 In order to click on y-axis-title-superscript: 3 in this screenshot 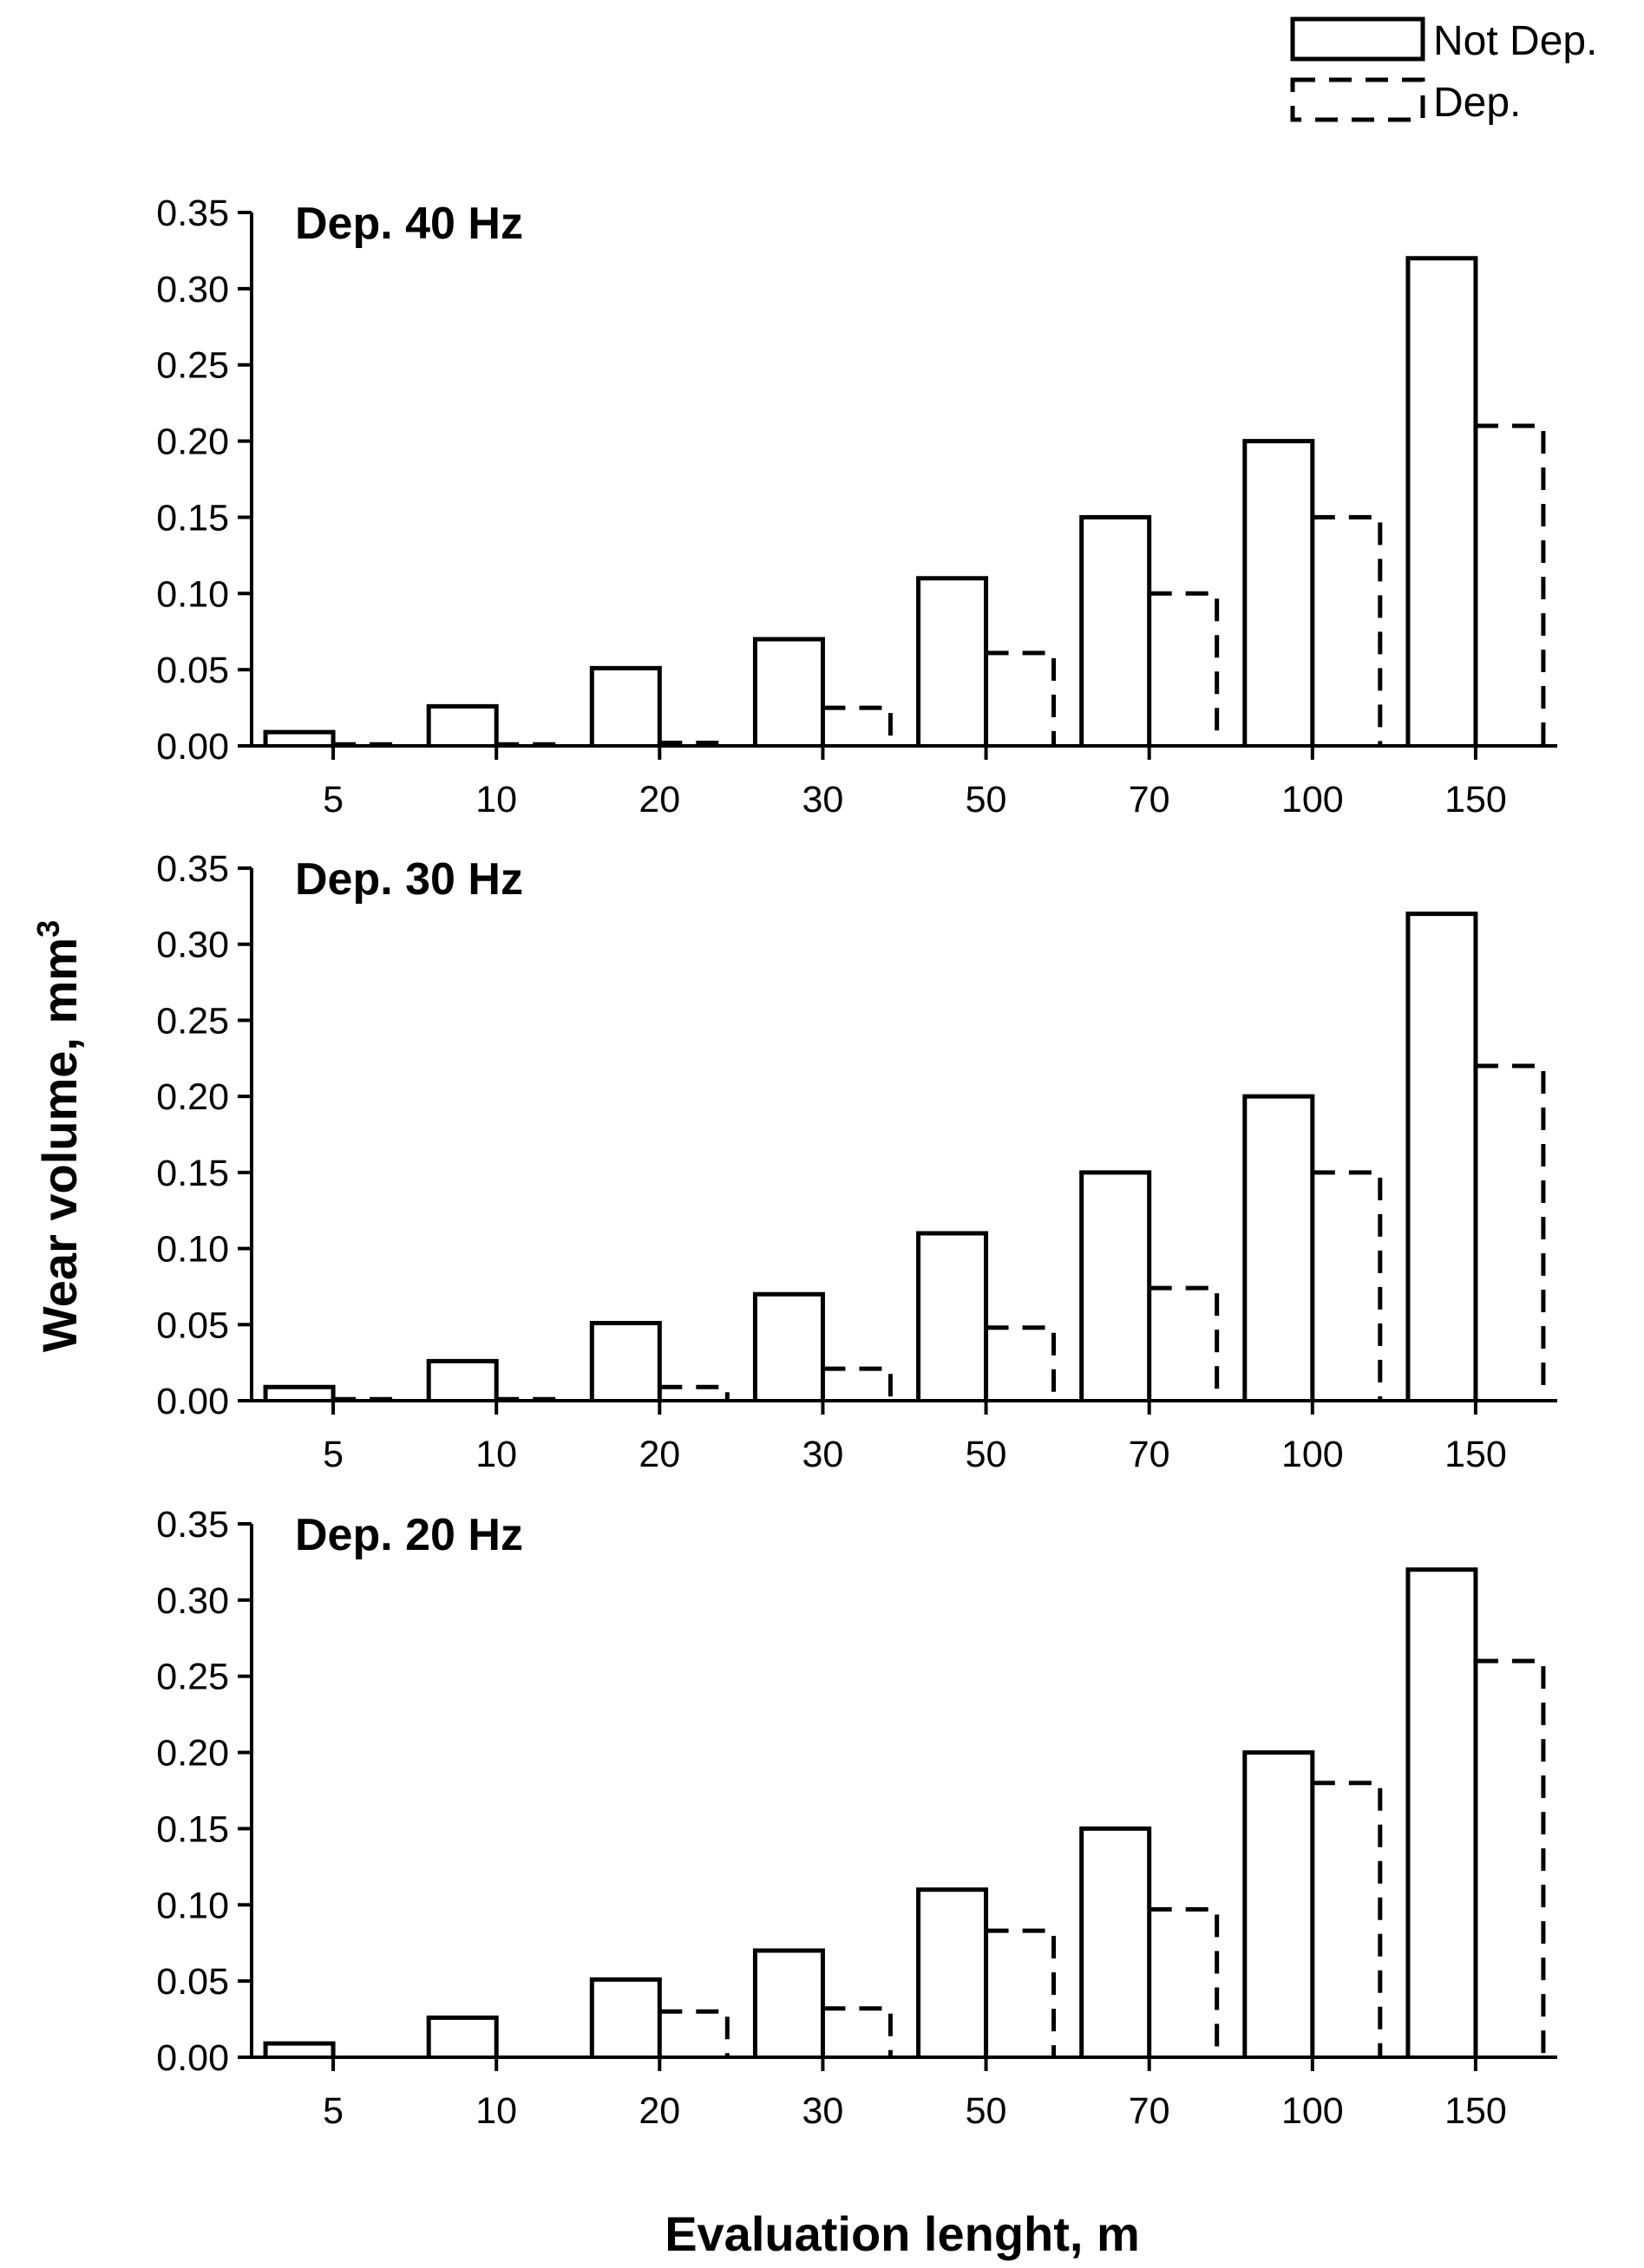, I will do `click(48, 929)`.